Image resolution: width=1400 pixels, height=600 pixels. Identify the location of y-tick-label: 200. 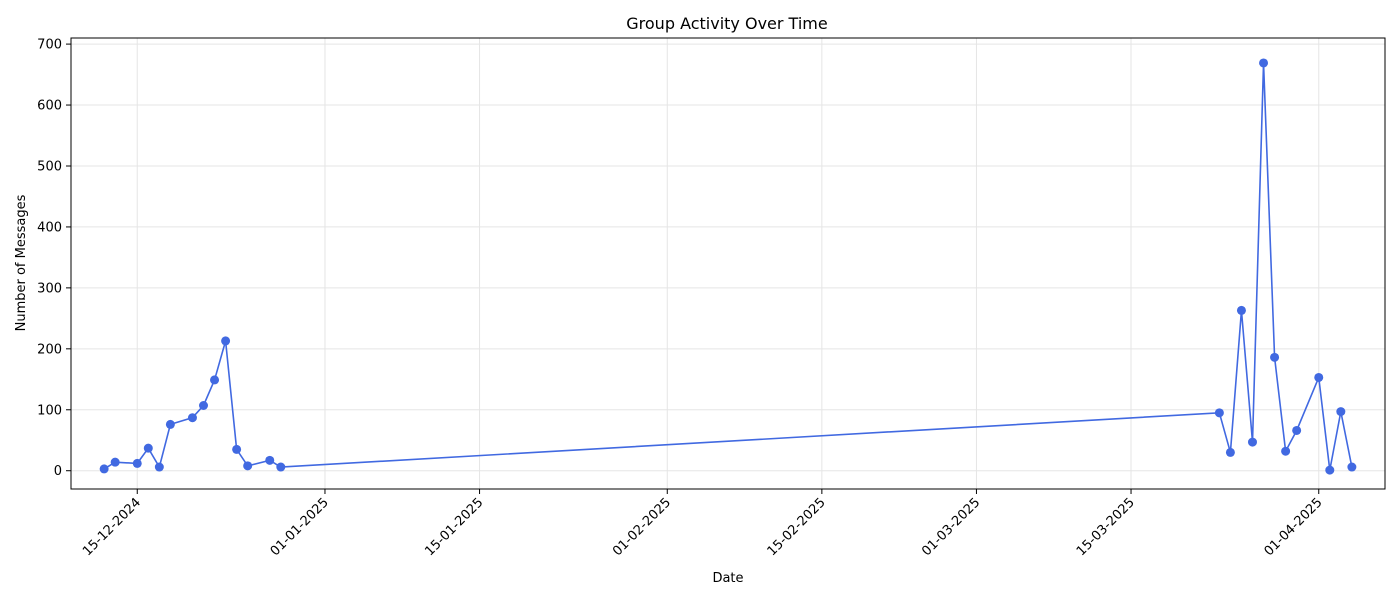
(49, 349).